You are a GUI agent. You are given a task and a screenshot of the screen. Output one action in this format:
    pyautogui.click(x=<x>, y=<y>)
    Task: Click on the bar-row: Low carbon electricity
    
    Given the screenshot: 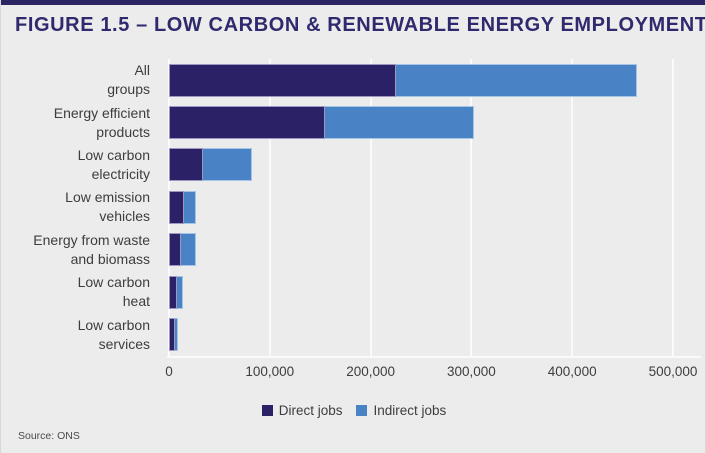 What is the action you would take?
    pyautogui.click(x=353, y=165)
    